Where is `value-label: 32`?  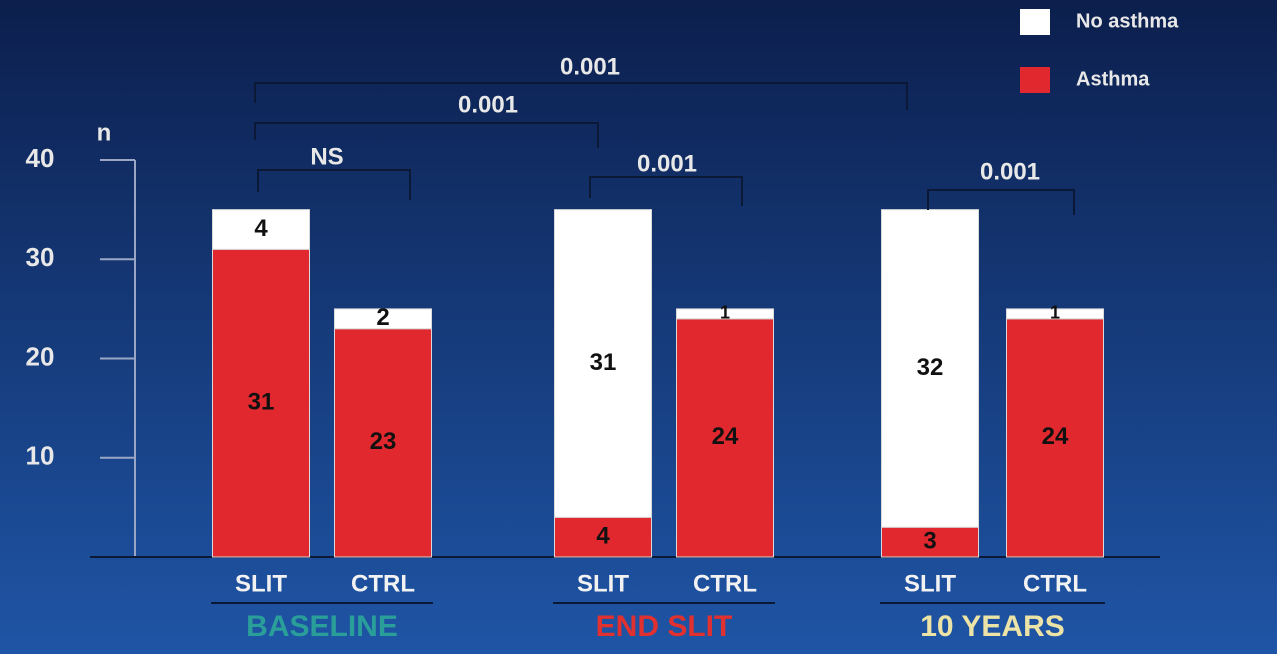
value-label: 32 is located at coordinates (930, 367).